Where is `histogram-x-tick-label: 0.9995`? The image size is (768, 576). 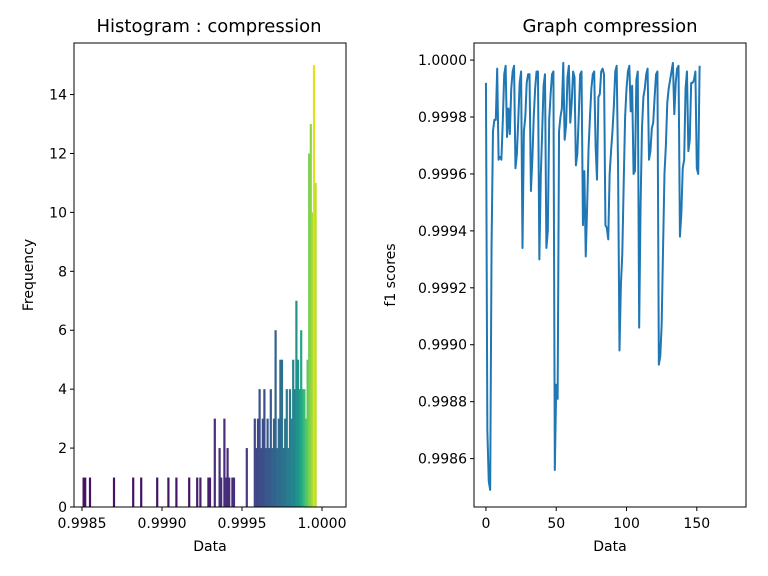 histogram-x-tick-label: 0.9995 is located at coordinates (242, 524).